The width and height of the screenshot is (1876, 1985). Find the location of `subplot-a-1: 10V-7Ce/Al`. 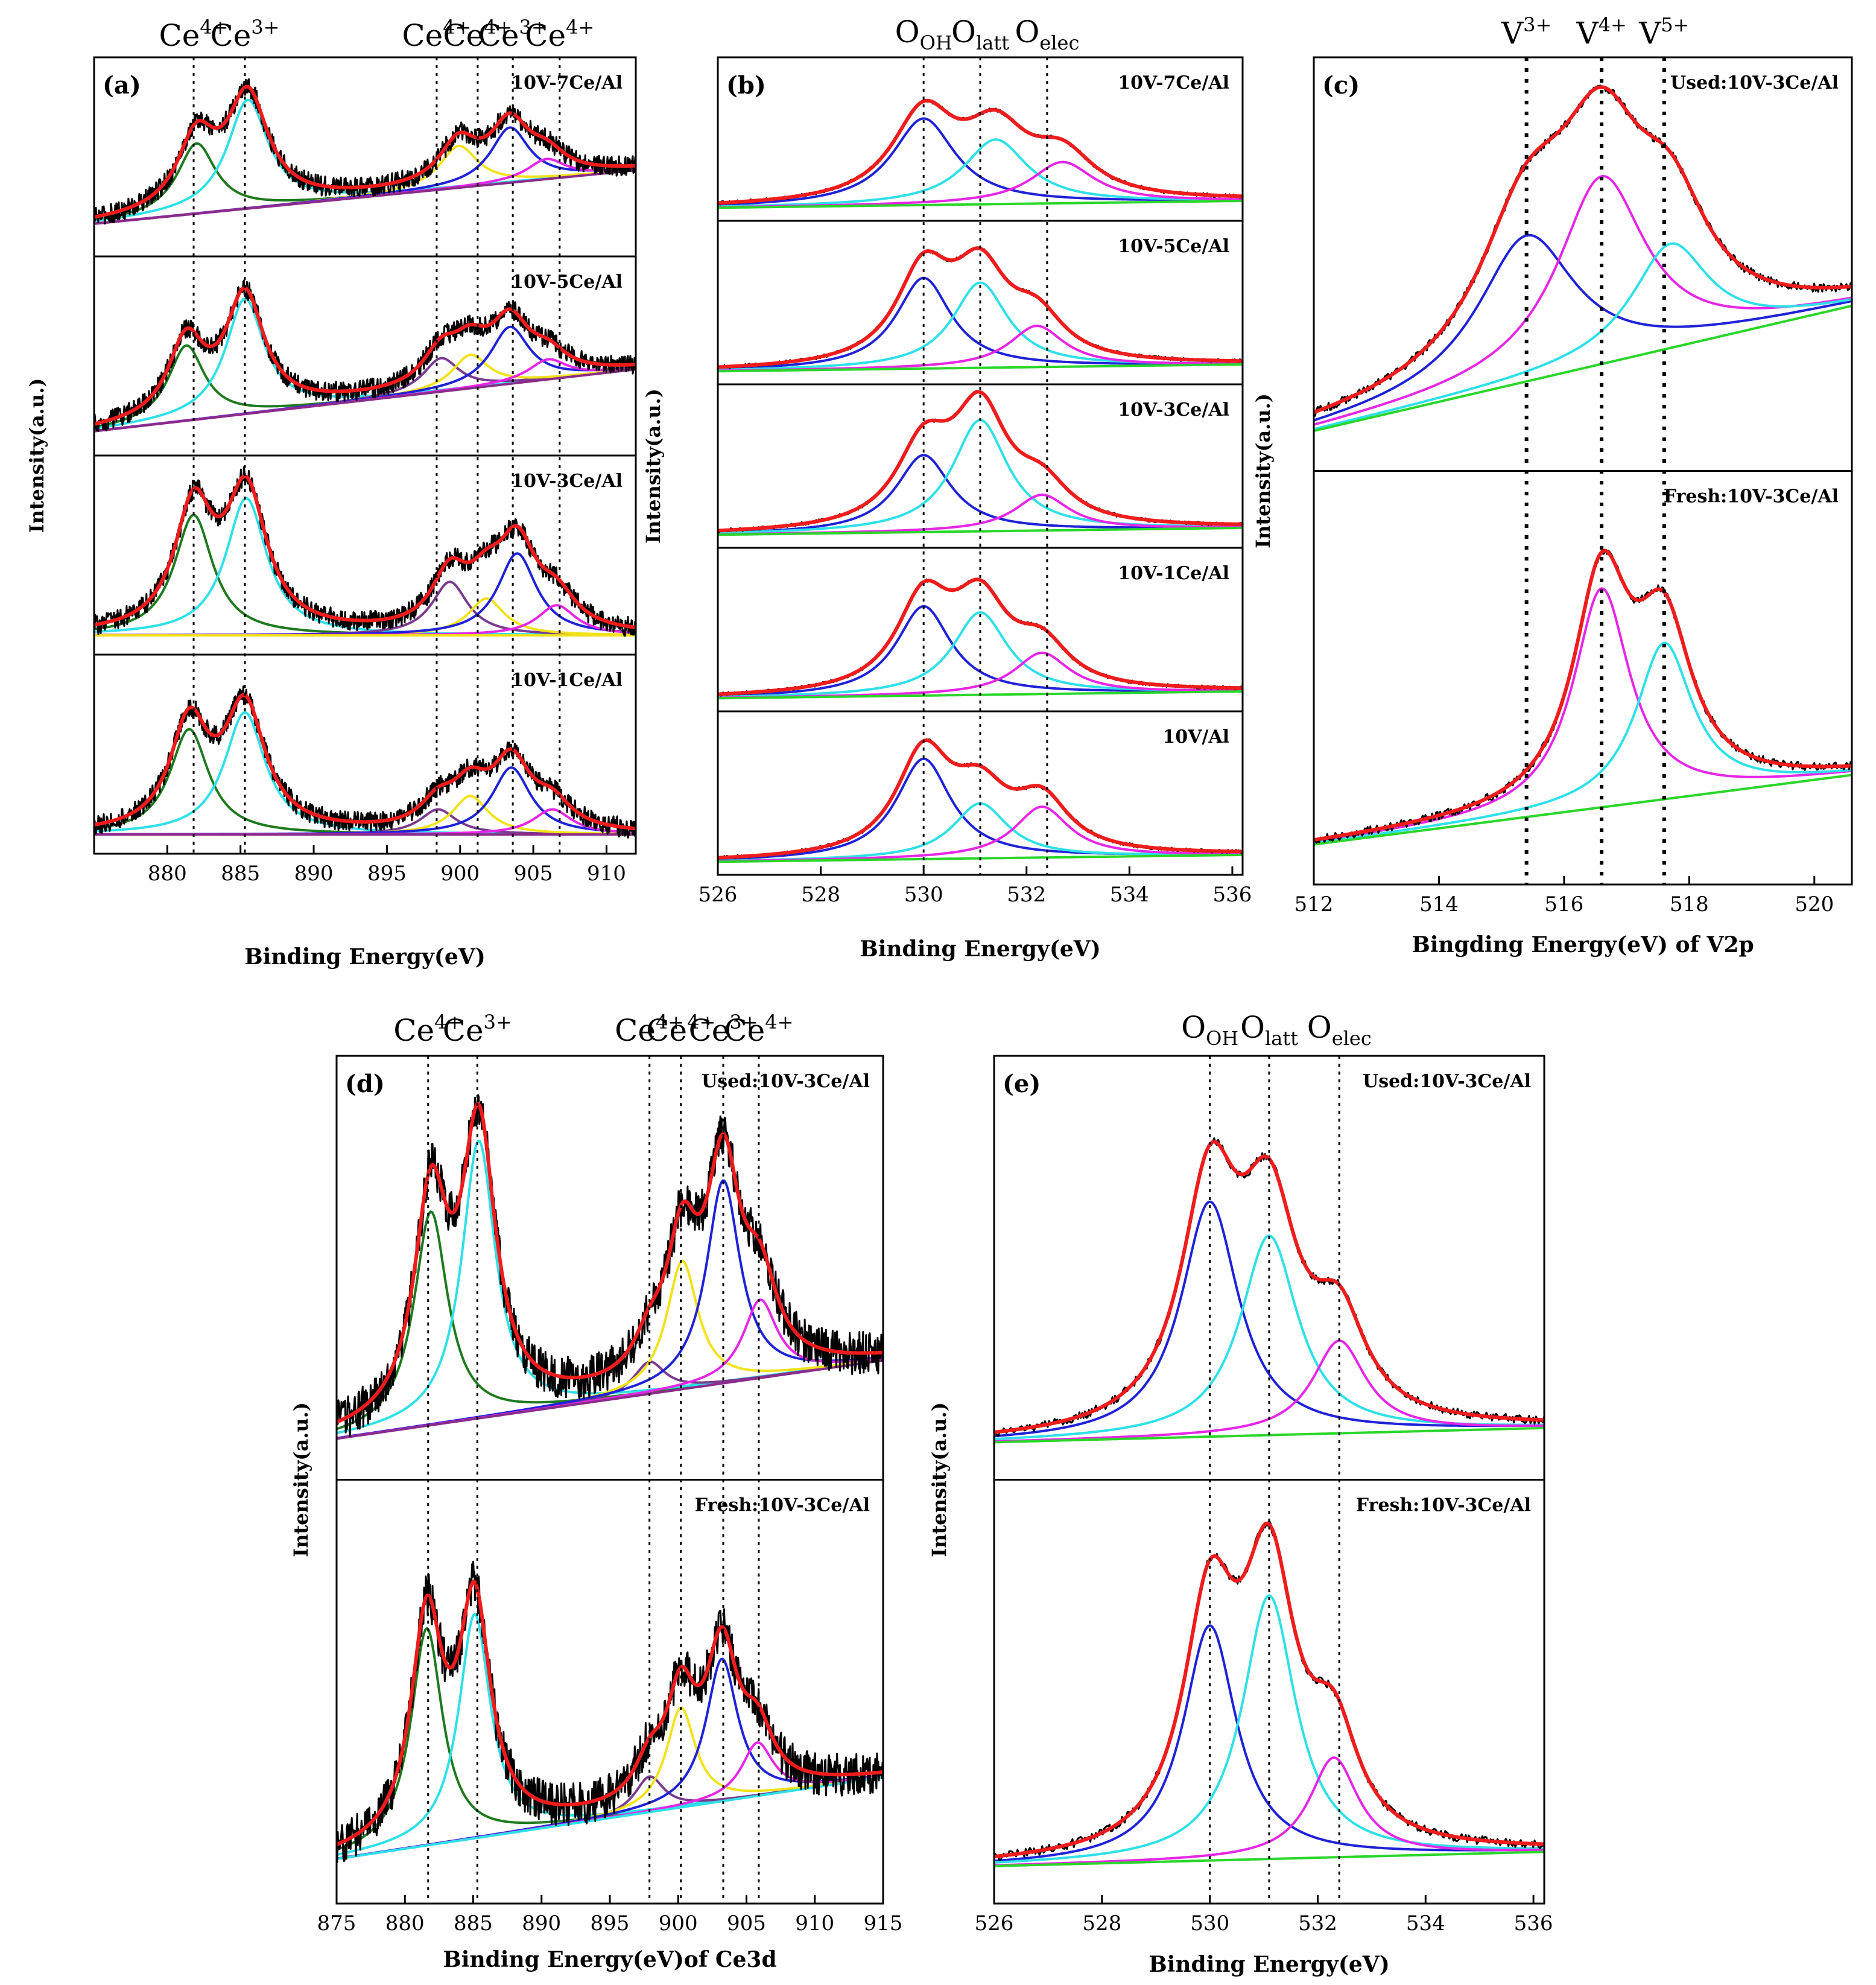

subplot-a-1: 10V-7Ce/Al is located at coordinates (365, 148).